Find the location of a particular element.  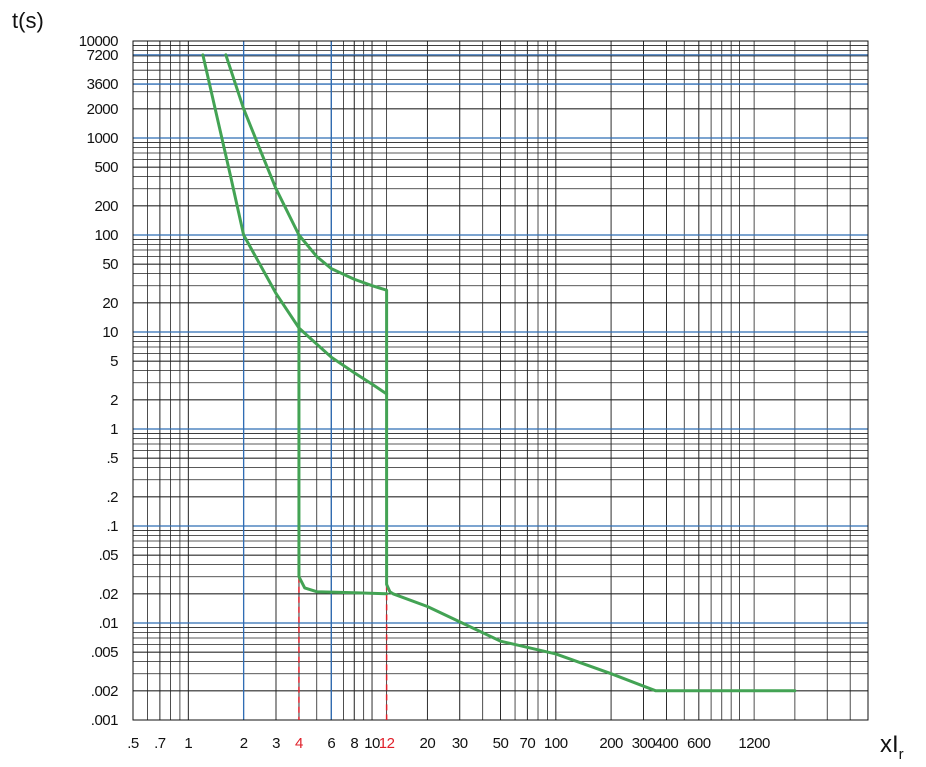

y-tick-label: .002 is located at coordinates (104, 691).